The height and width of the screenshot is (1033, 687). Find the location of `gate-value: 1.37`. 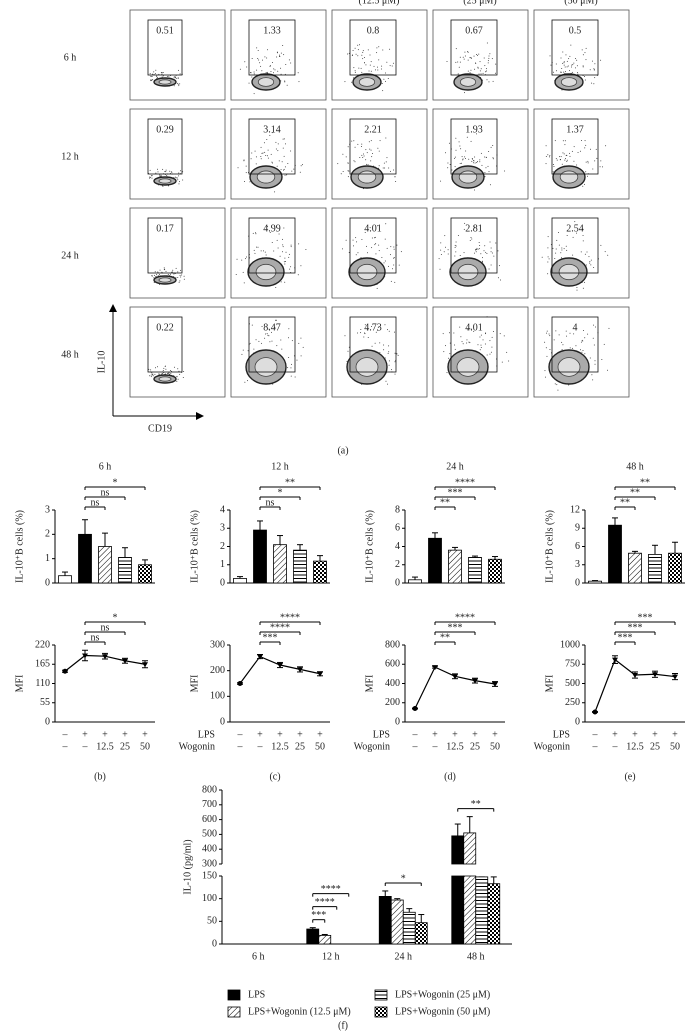

gate-value: 1.37 is located at coordinates (575, 129).